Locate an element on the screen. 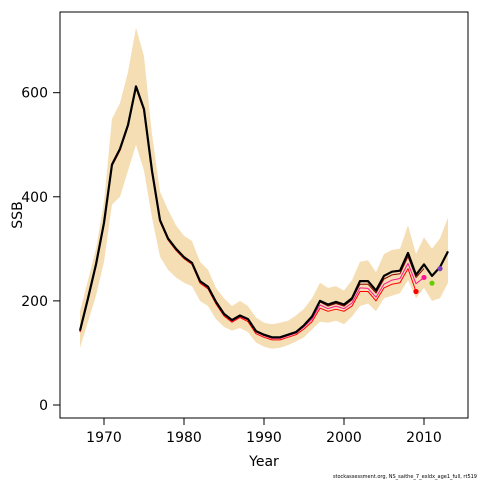 This screenshot has height=480, width=480. y-tick-label-600: 600 is located at coordinates (34, 94).